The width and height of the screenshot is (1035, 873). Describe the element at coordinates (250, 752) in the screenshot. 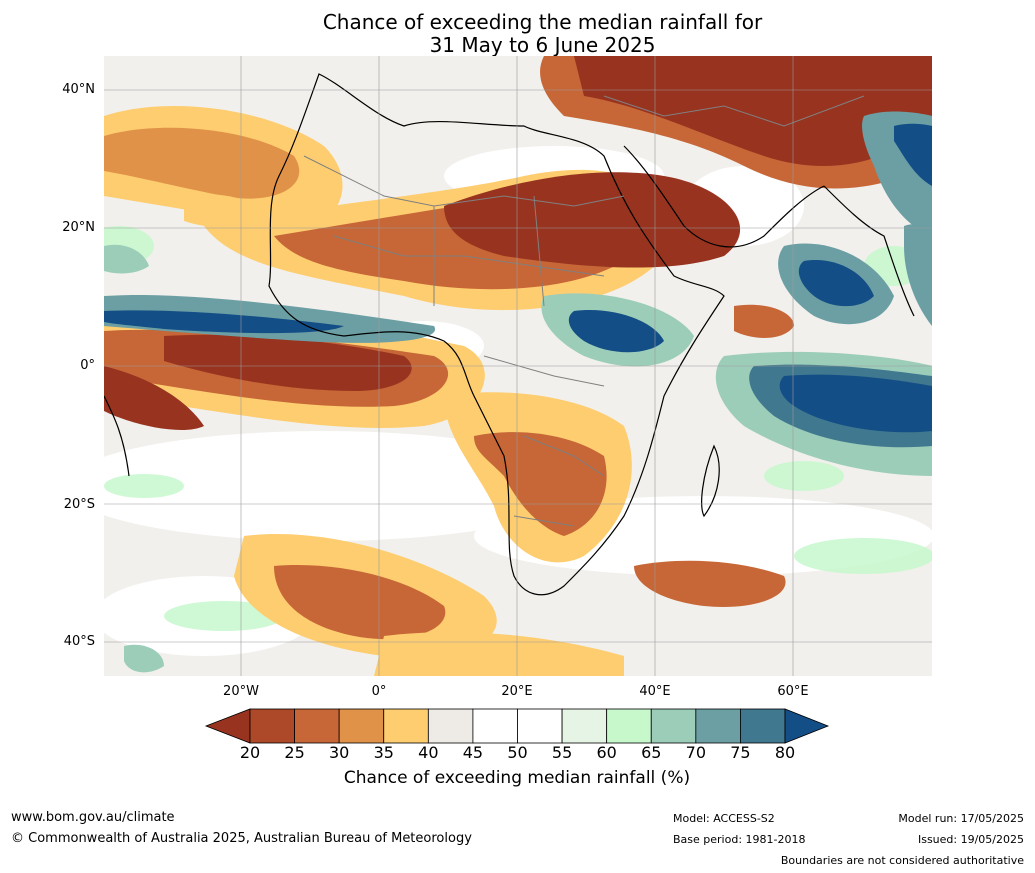

I see `colorbar-tick-label: 20` at that location.